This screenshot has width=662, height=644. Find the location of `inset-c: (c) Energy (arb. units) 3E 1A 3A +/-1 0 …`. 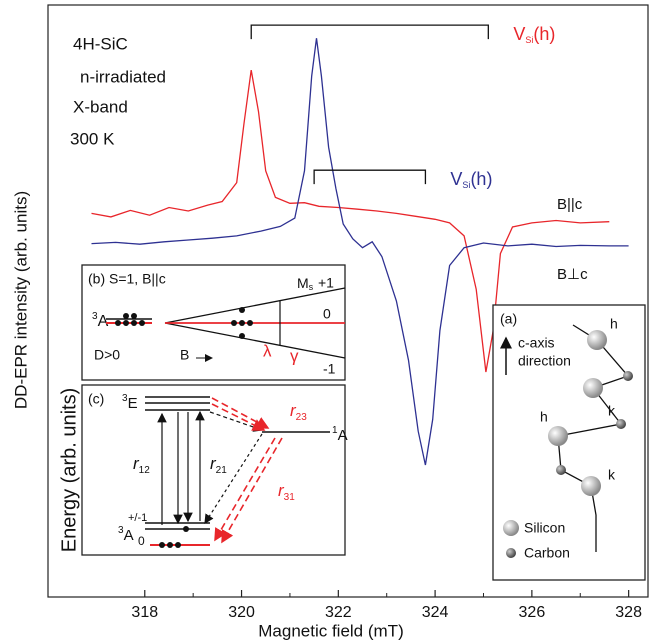

inset-c: (c) Energy (arb. units) 3E 1A 3A +/-1 0 … is located at coordinates (203, 470).